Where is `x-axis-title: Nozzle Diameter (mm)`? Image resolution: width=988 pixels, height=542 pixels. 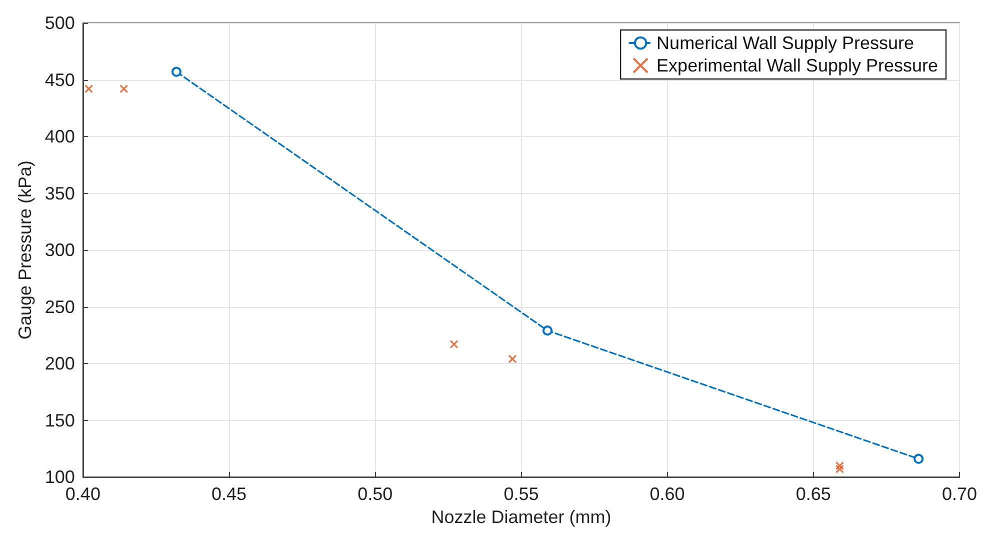 x-axis-title: Nozzle Diameter (mm) is located at coordinates (521, 516).